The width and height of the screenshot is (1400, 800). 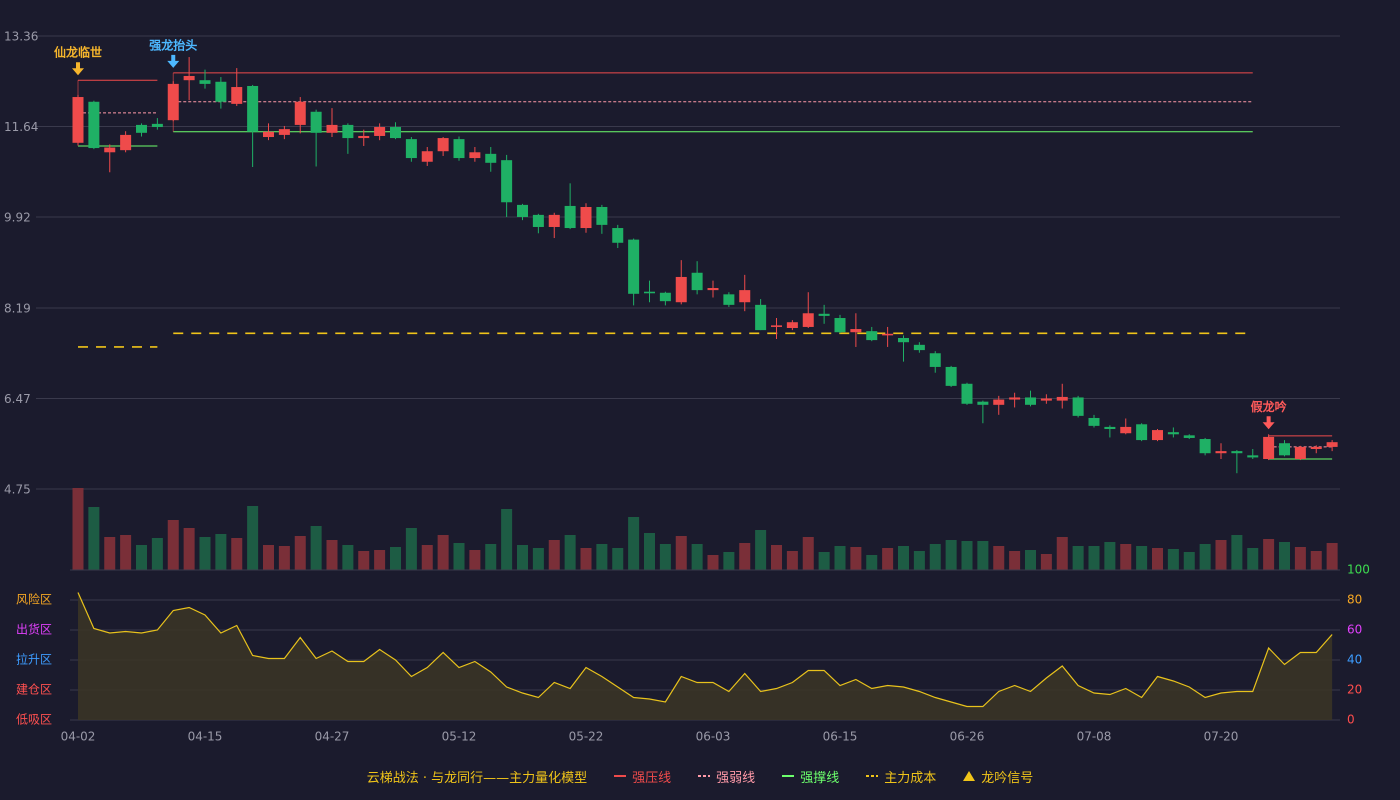 I want to click on x-tick-label: 04-02, so click(x=78, y=737).